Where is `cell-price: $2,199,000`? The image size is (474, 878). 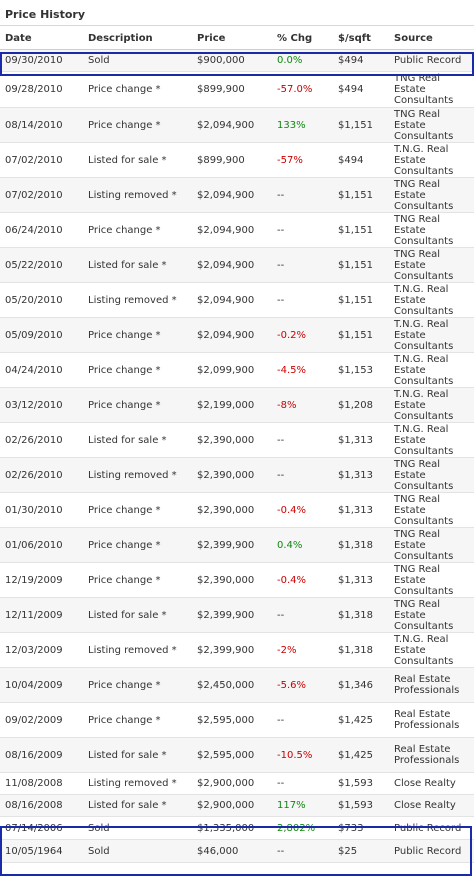 cell-price: $2,199,000 is located at coordinates (232, 405).